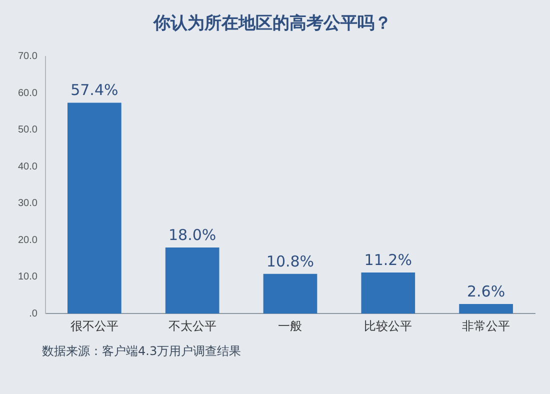 This screenshot has width=550, height=394. What do you see at coordinates (28, 56) in the screenshot?
I see `y-tick-label: 70.0` at bounding box center [28, 56].